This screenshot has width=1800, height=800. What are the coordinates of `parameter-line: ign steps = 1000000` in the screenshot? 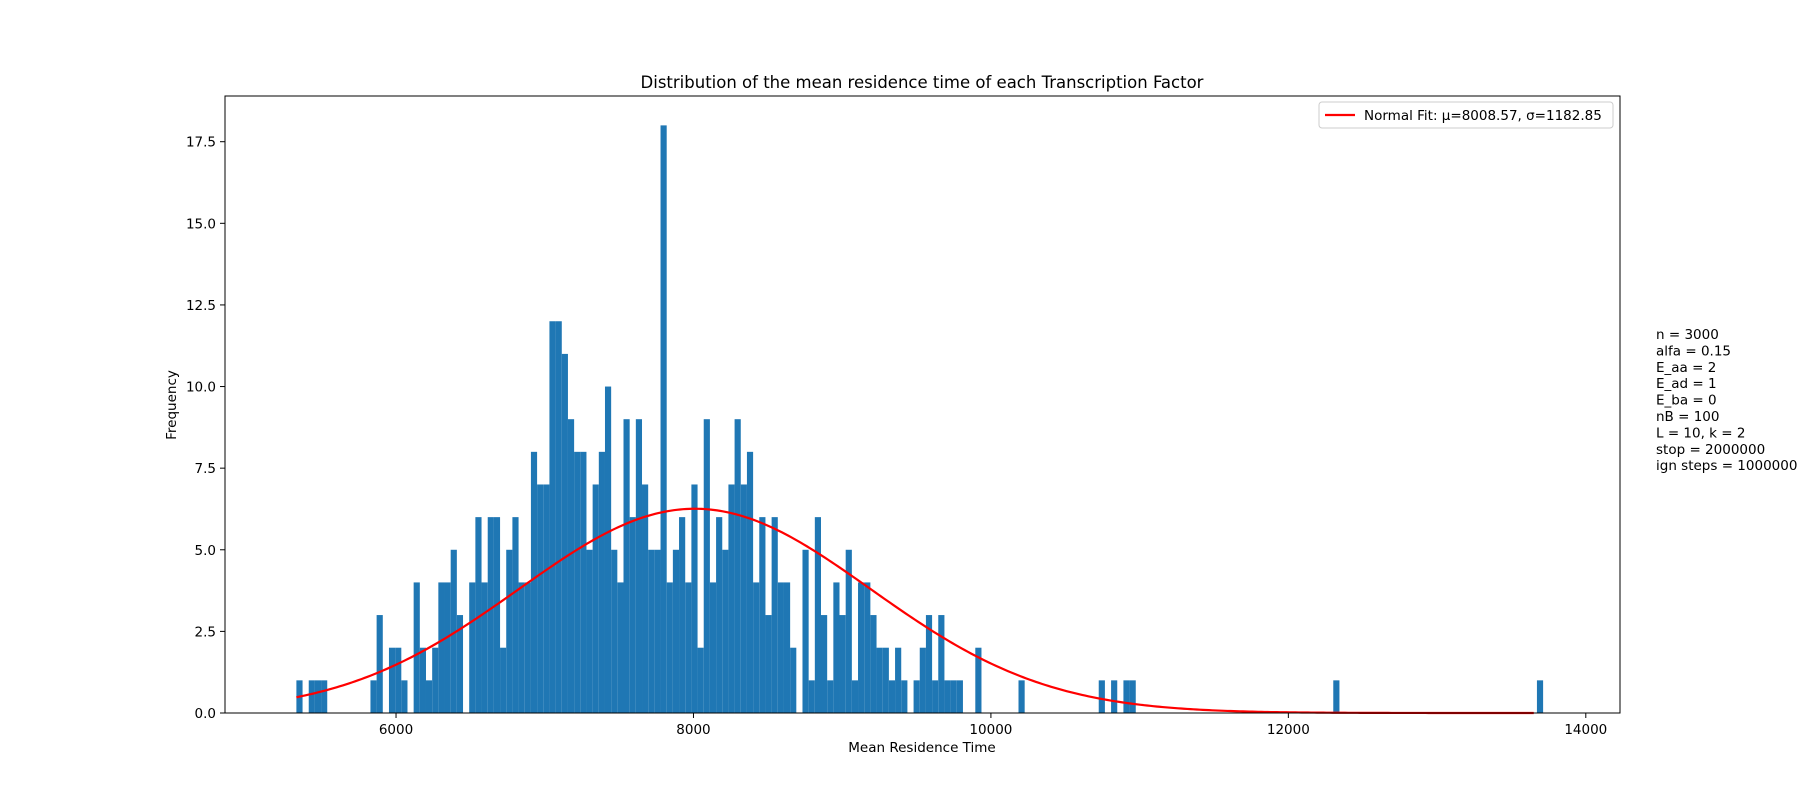 It's located at (1726, 466).